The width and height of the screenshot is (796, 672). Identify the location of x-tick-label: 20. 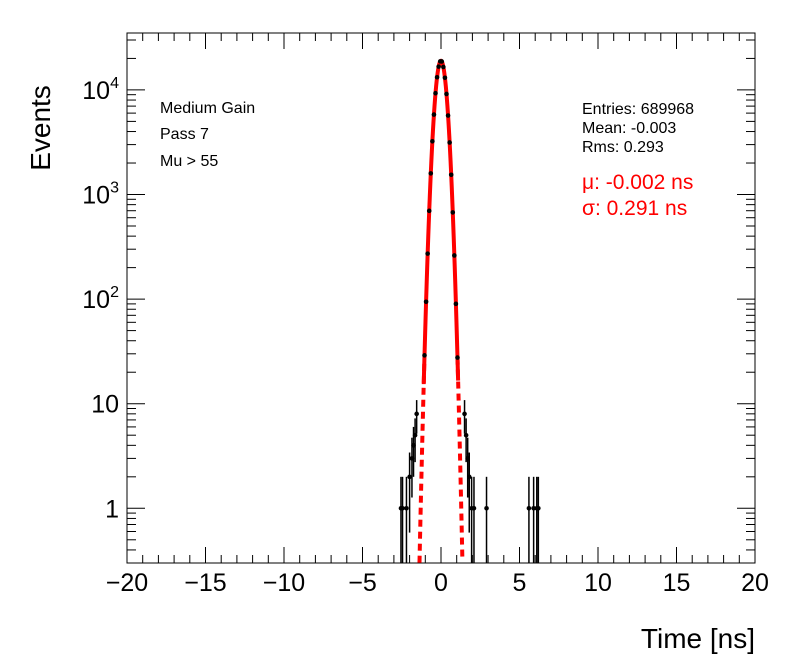
(755, 583).